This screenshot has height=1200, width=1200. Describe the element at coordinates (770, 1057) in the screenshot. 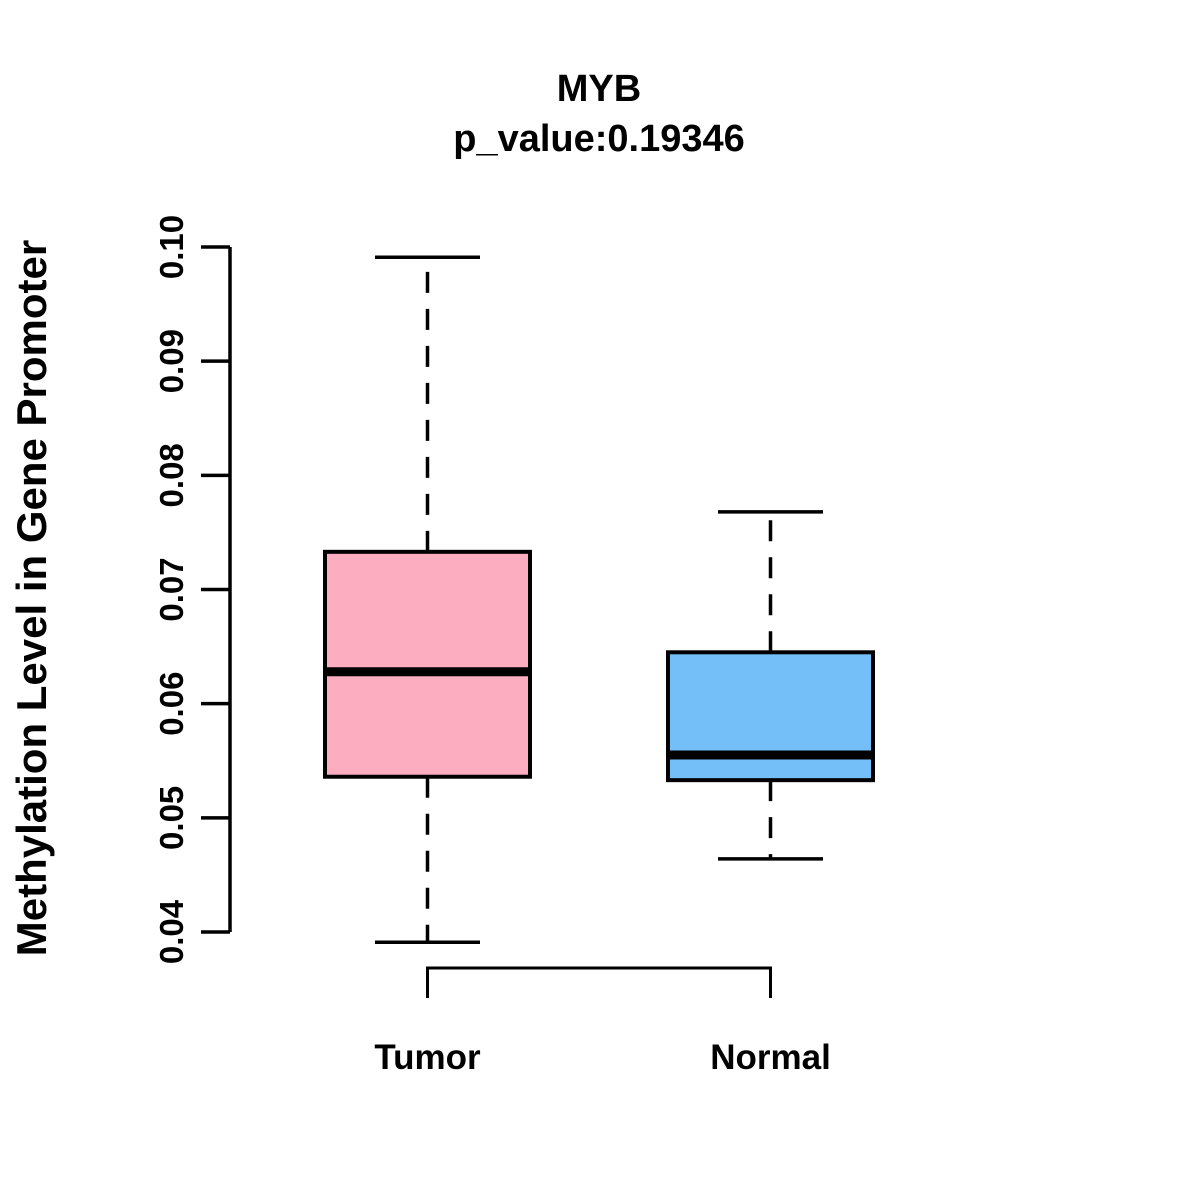

I see `category-label-normal: Normal` at that location.